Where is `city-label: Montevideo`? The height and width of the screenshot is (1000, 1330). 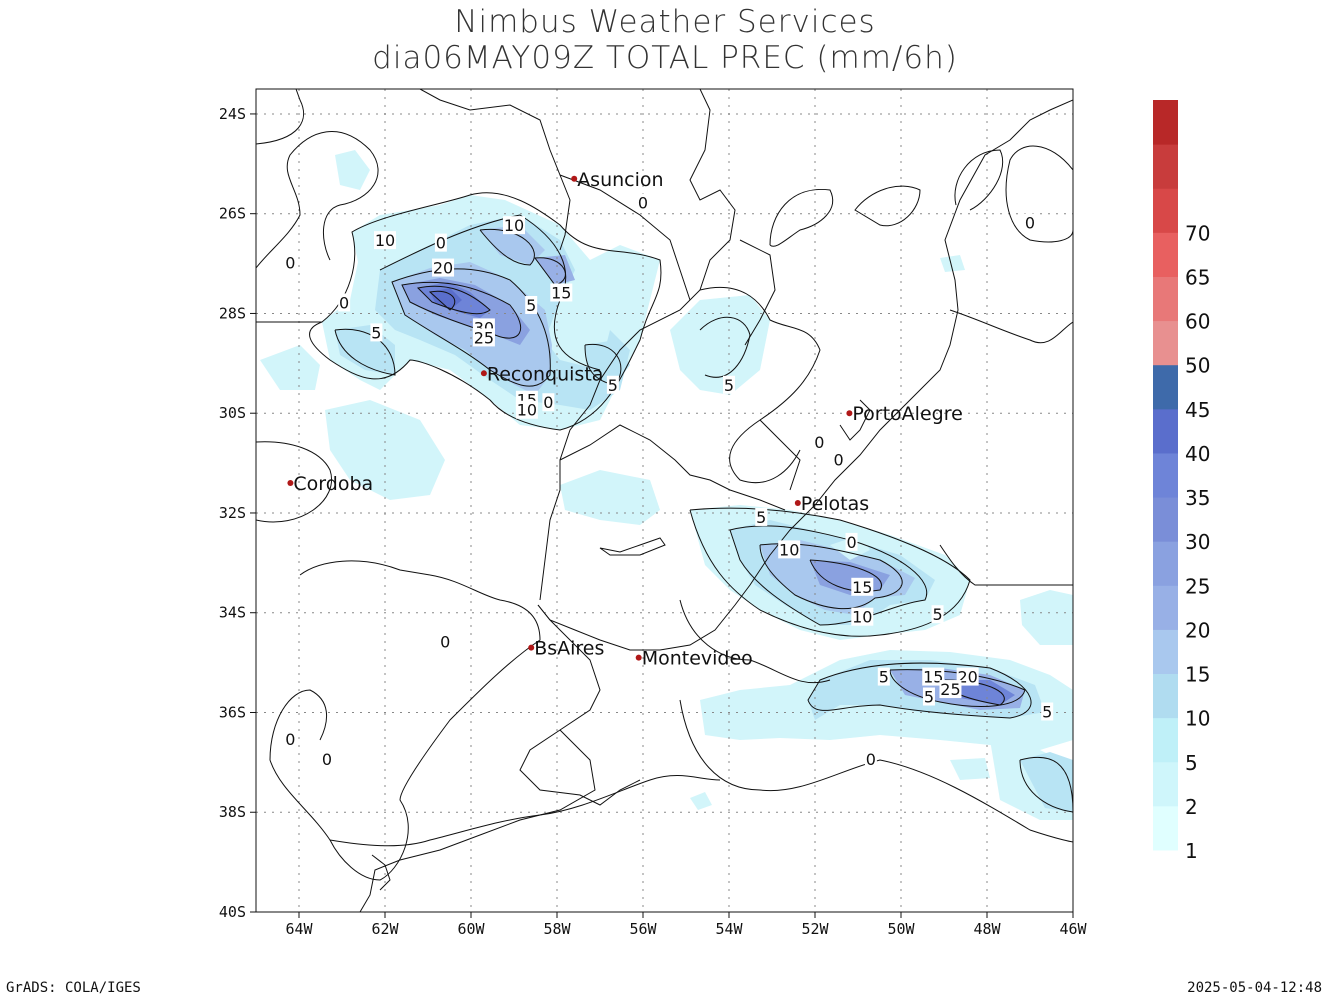
city-label: Montevideo is located at coordinates (697, 659).